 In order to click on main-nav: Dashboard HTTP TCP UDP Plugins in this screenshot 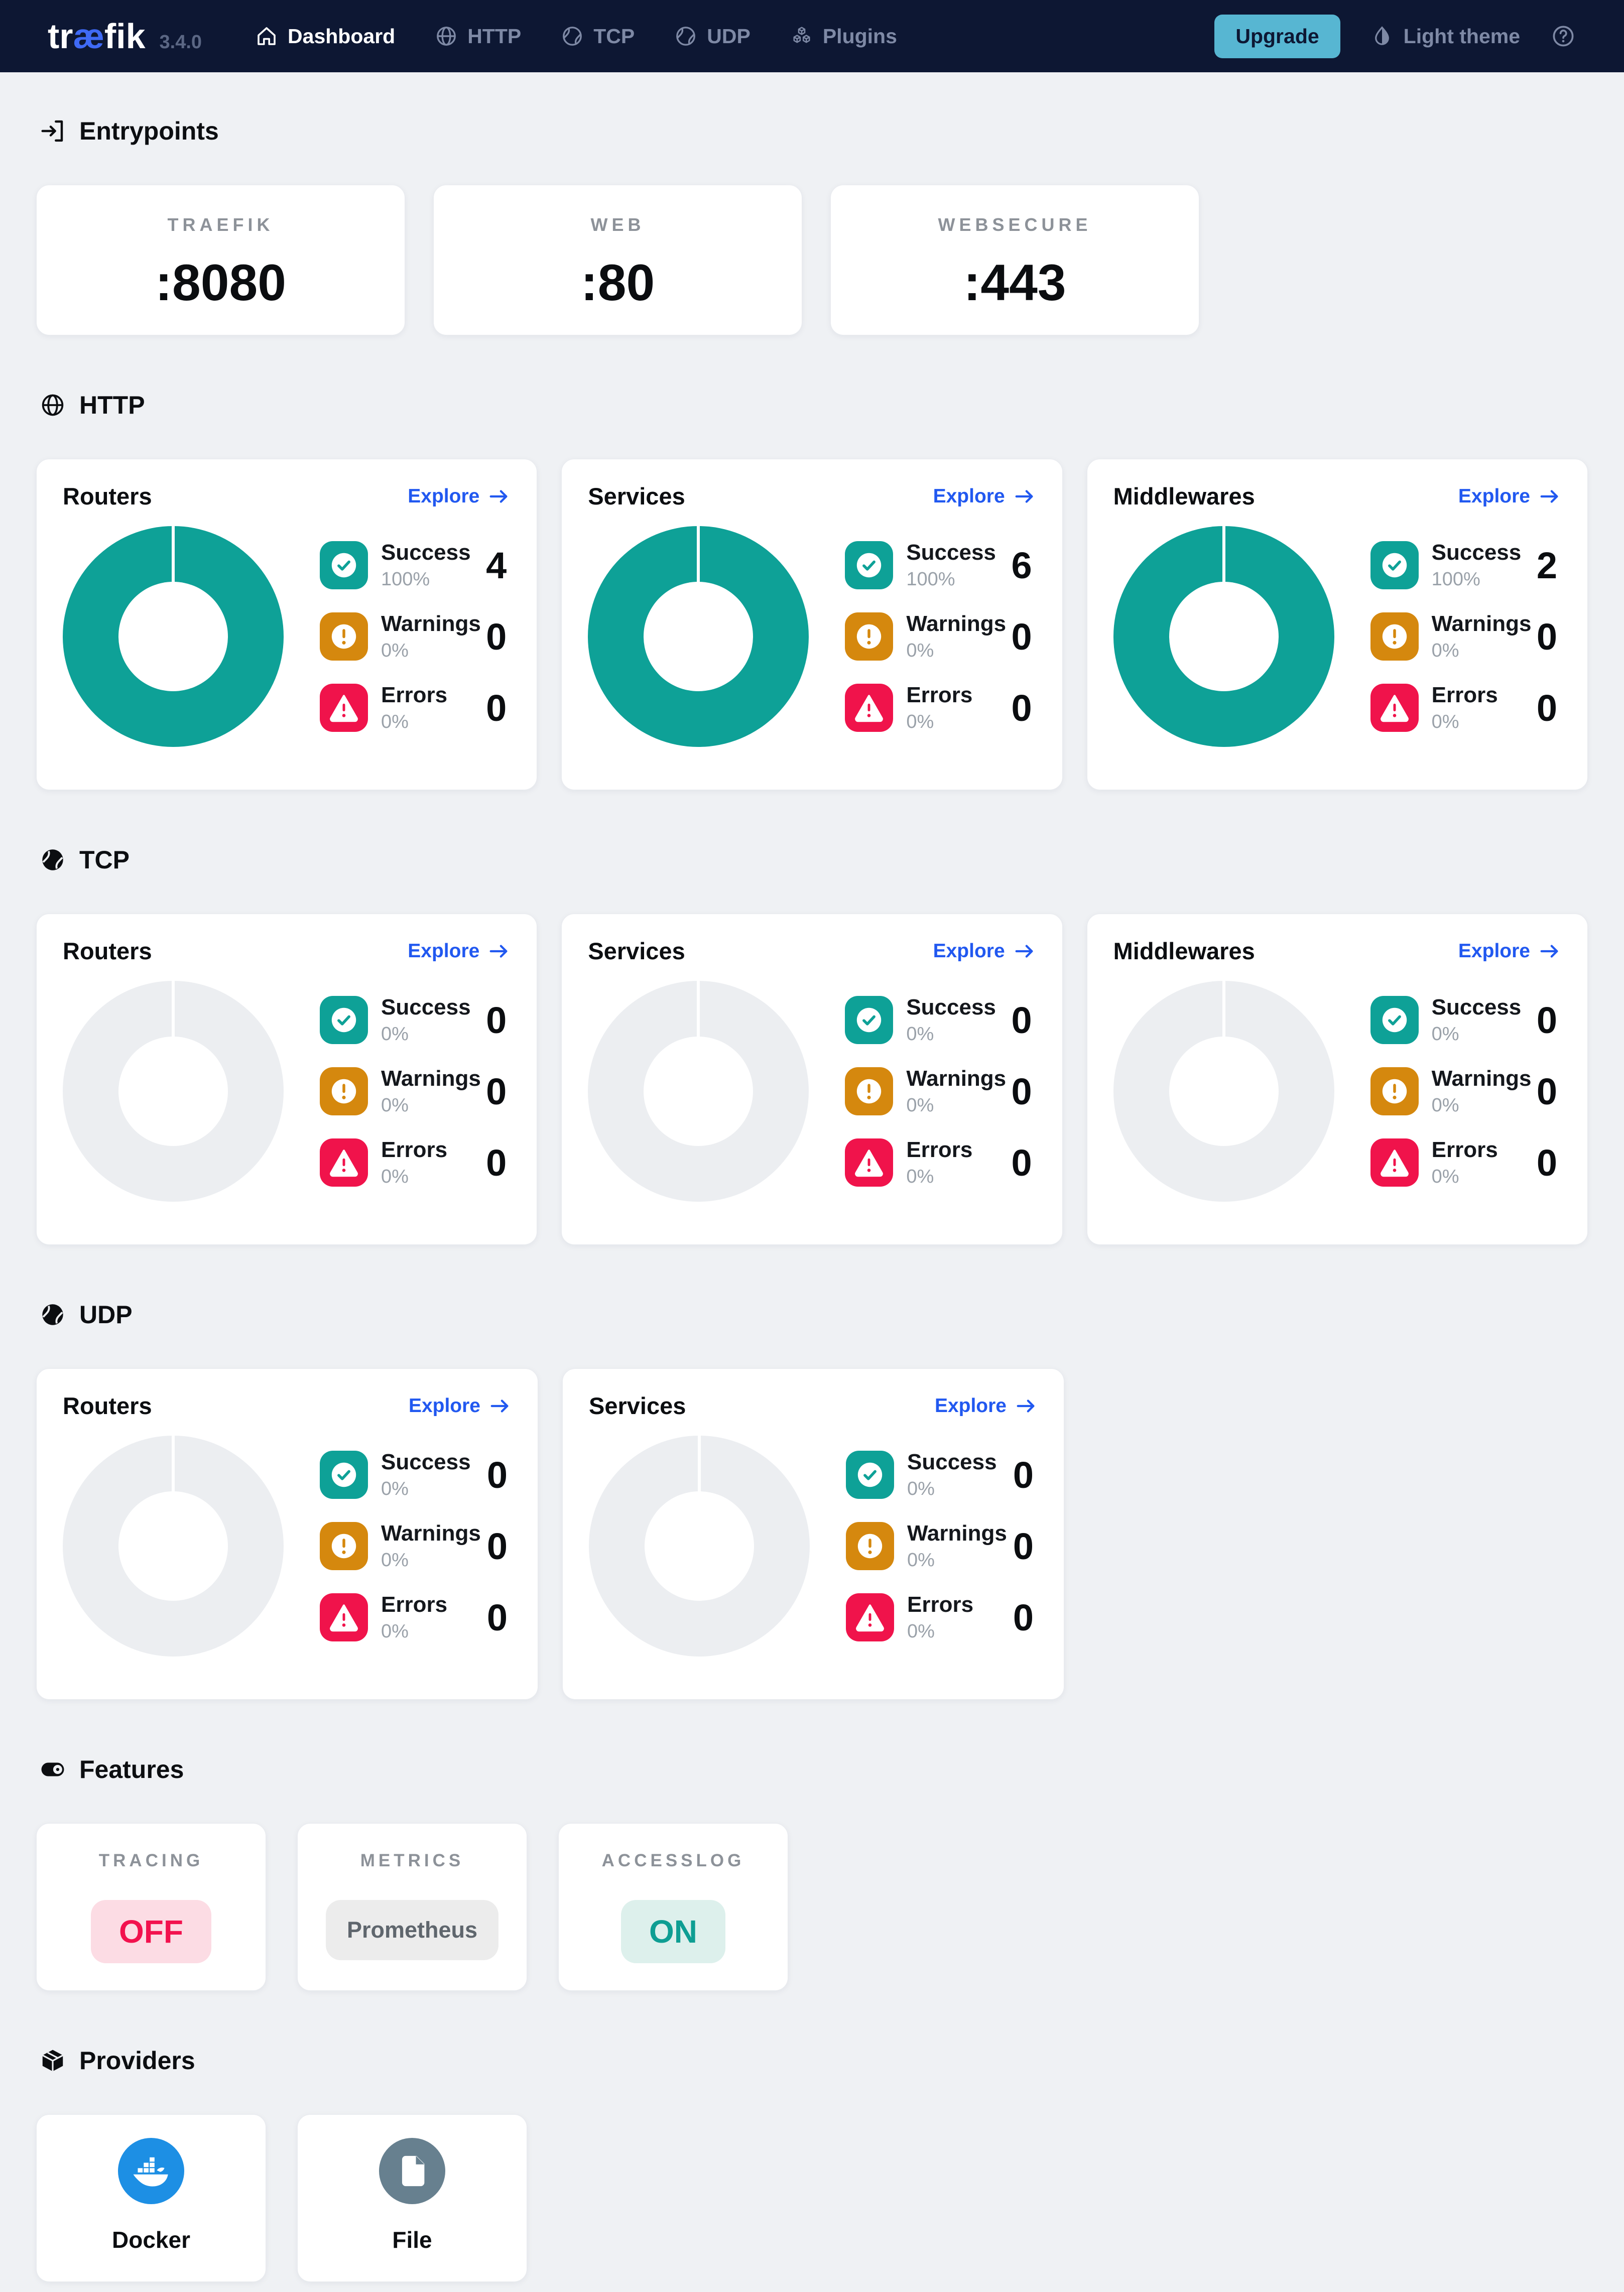, I will do `click(576, 36)`.